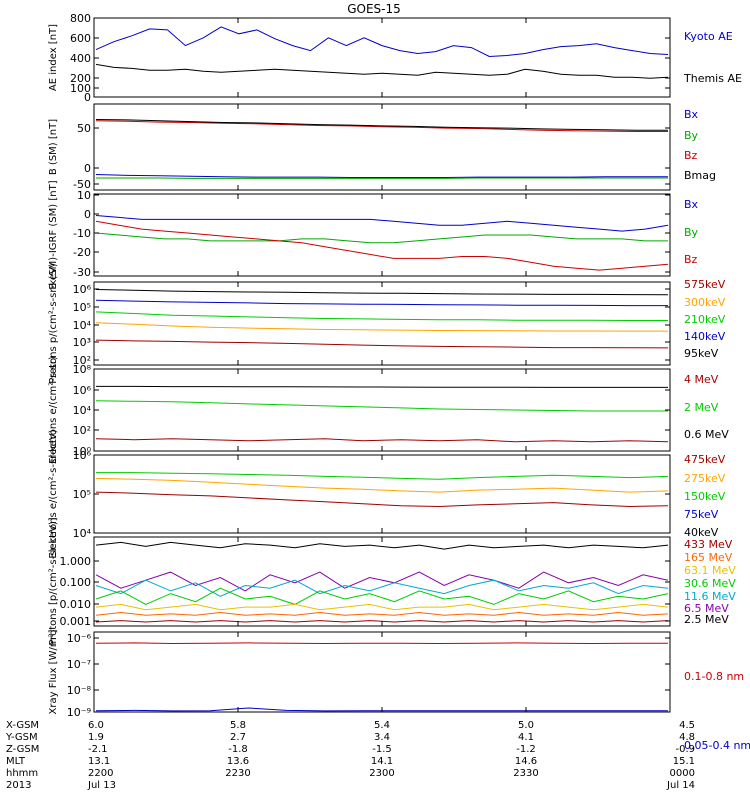 This screenshot has height=800, width=750. I want to click on series-line-bmag, so click(381, 125).